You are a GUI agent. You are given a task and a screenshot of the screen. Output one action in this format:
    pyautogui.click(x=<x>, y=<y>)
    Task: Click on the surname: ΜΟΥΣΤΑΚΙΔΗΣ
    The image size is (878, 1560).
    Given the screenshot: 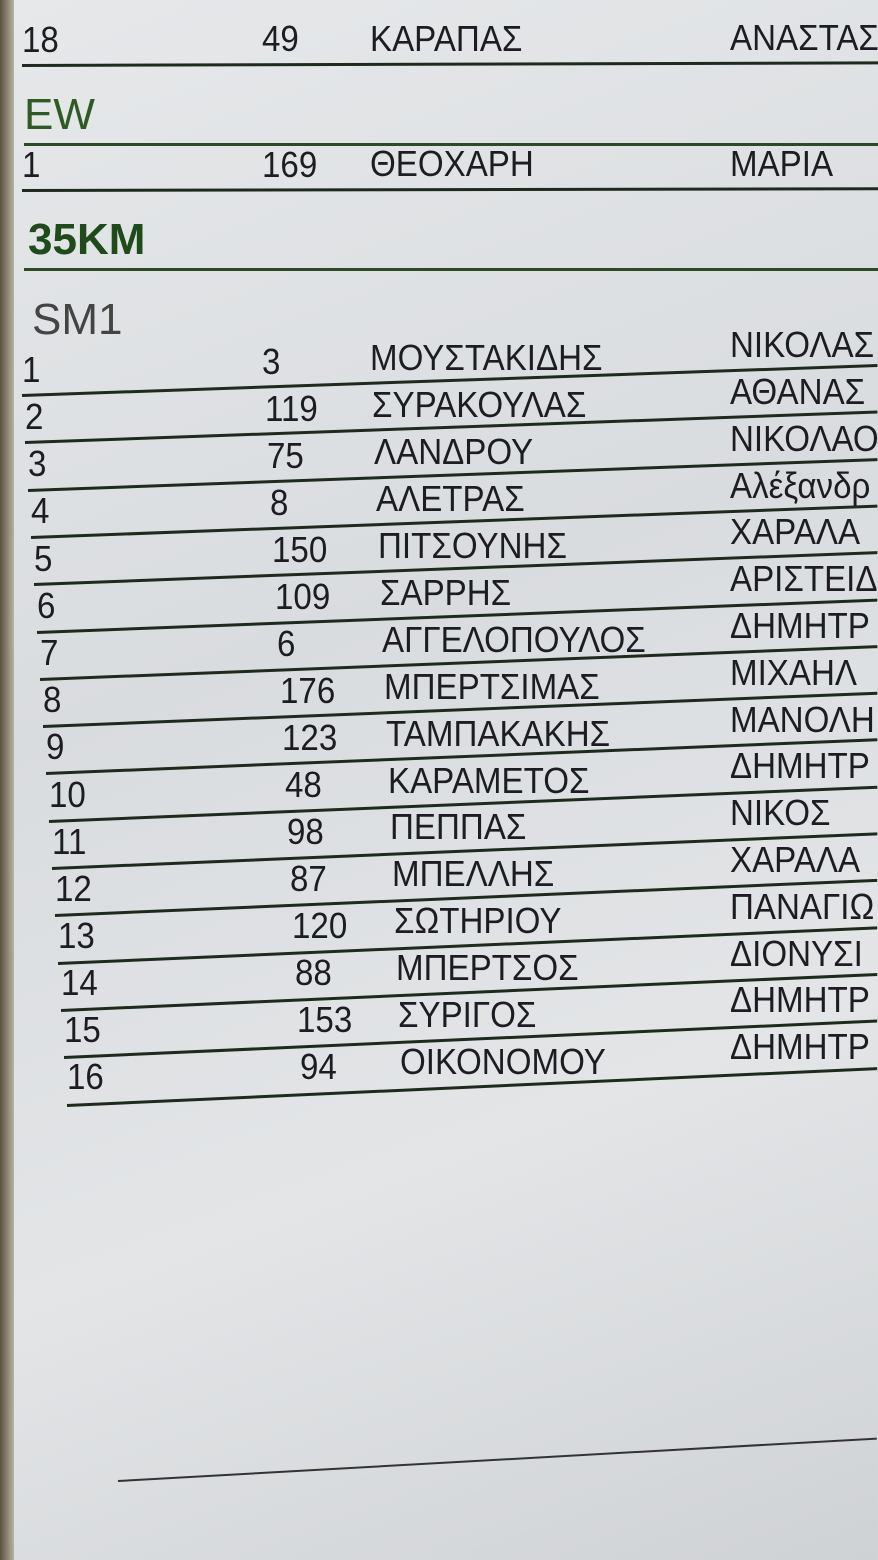 What is the action you would take?
    pyautogui.click(x=486, y=357)
    